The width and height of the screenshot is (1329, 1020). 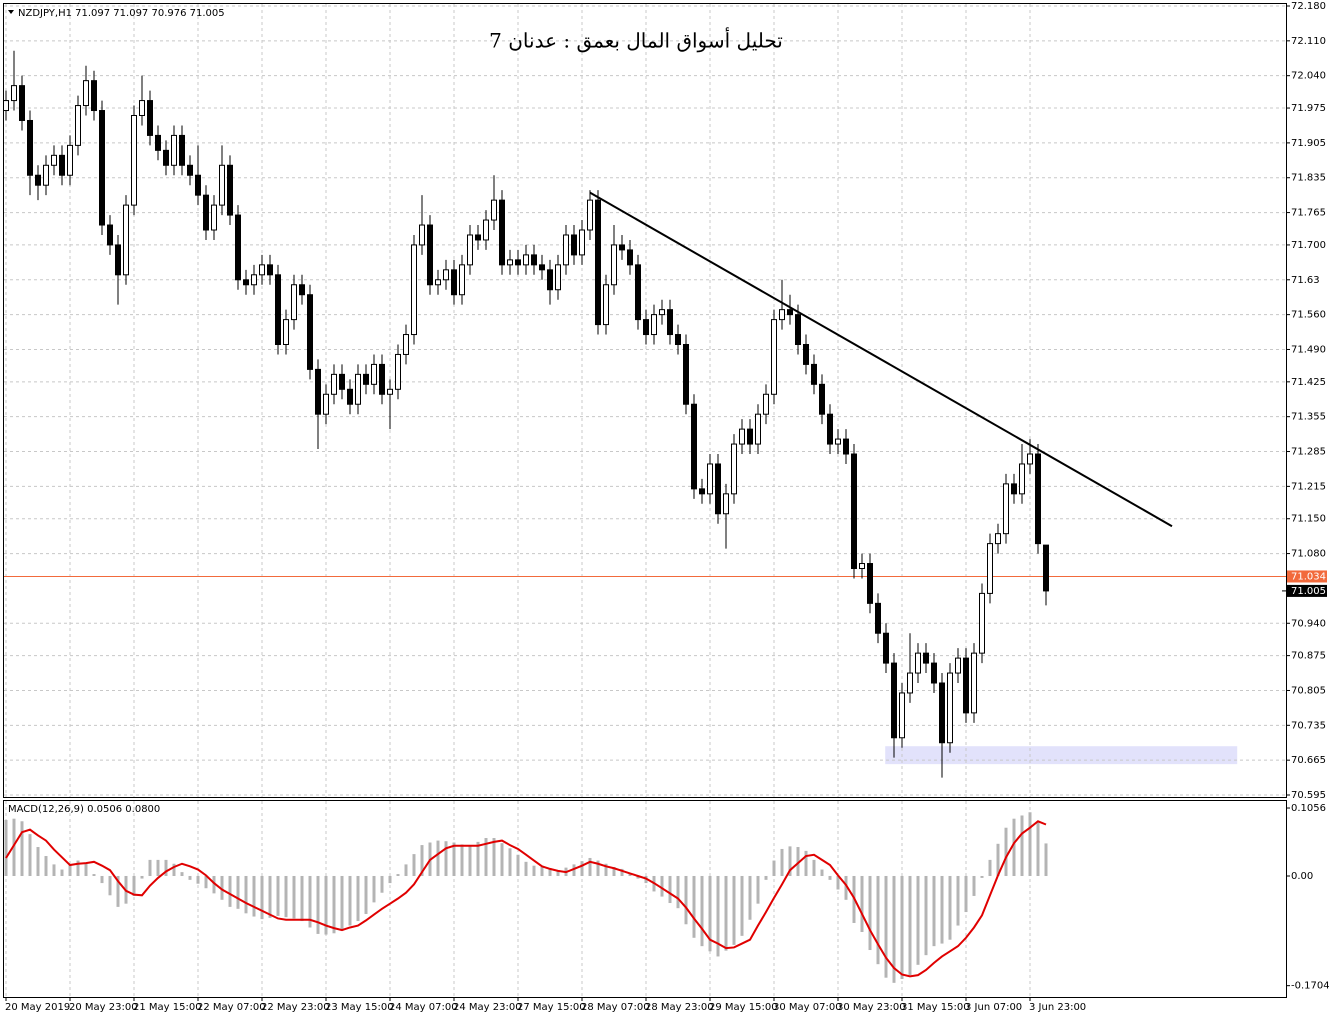 I want to click on x-tick-label: 22 May 07:00, so click(x=231, y=1007).